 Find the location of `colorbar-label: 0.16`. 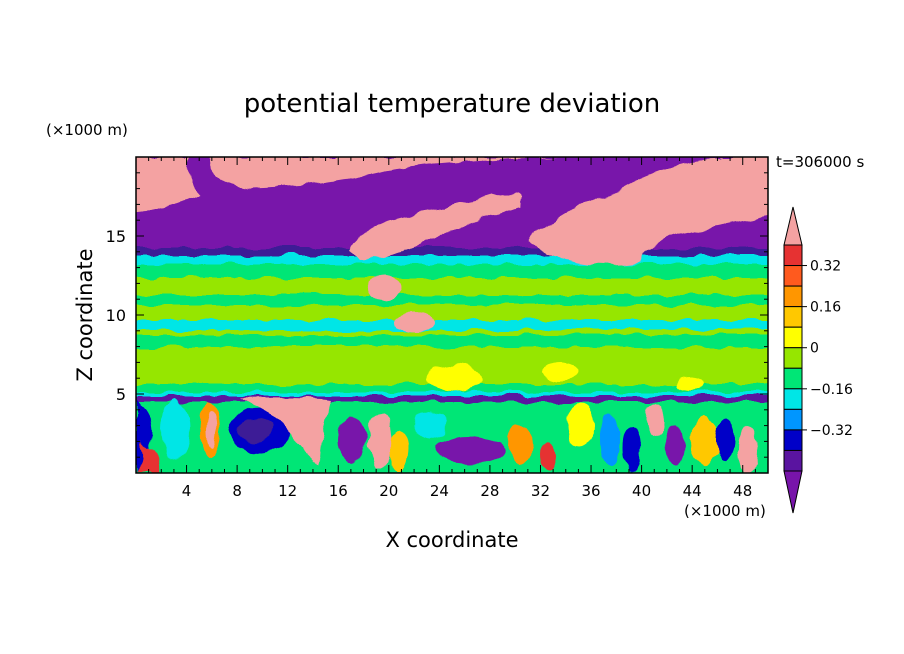

colorbar-label: 0.16 is located at coordinates (825, 308).